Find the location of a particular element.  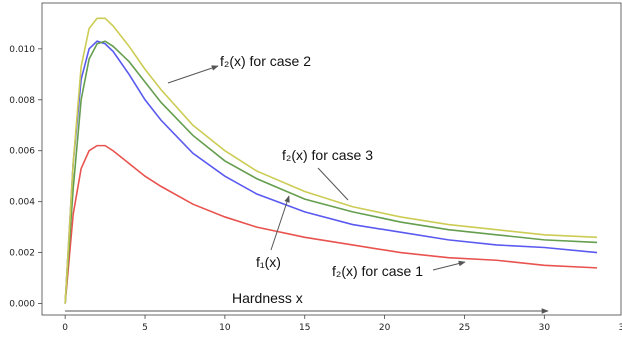

y-tick-label: 0.006 is located at coordinates (22, 152).